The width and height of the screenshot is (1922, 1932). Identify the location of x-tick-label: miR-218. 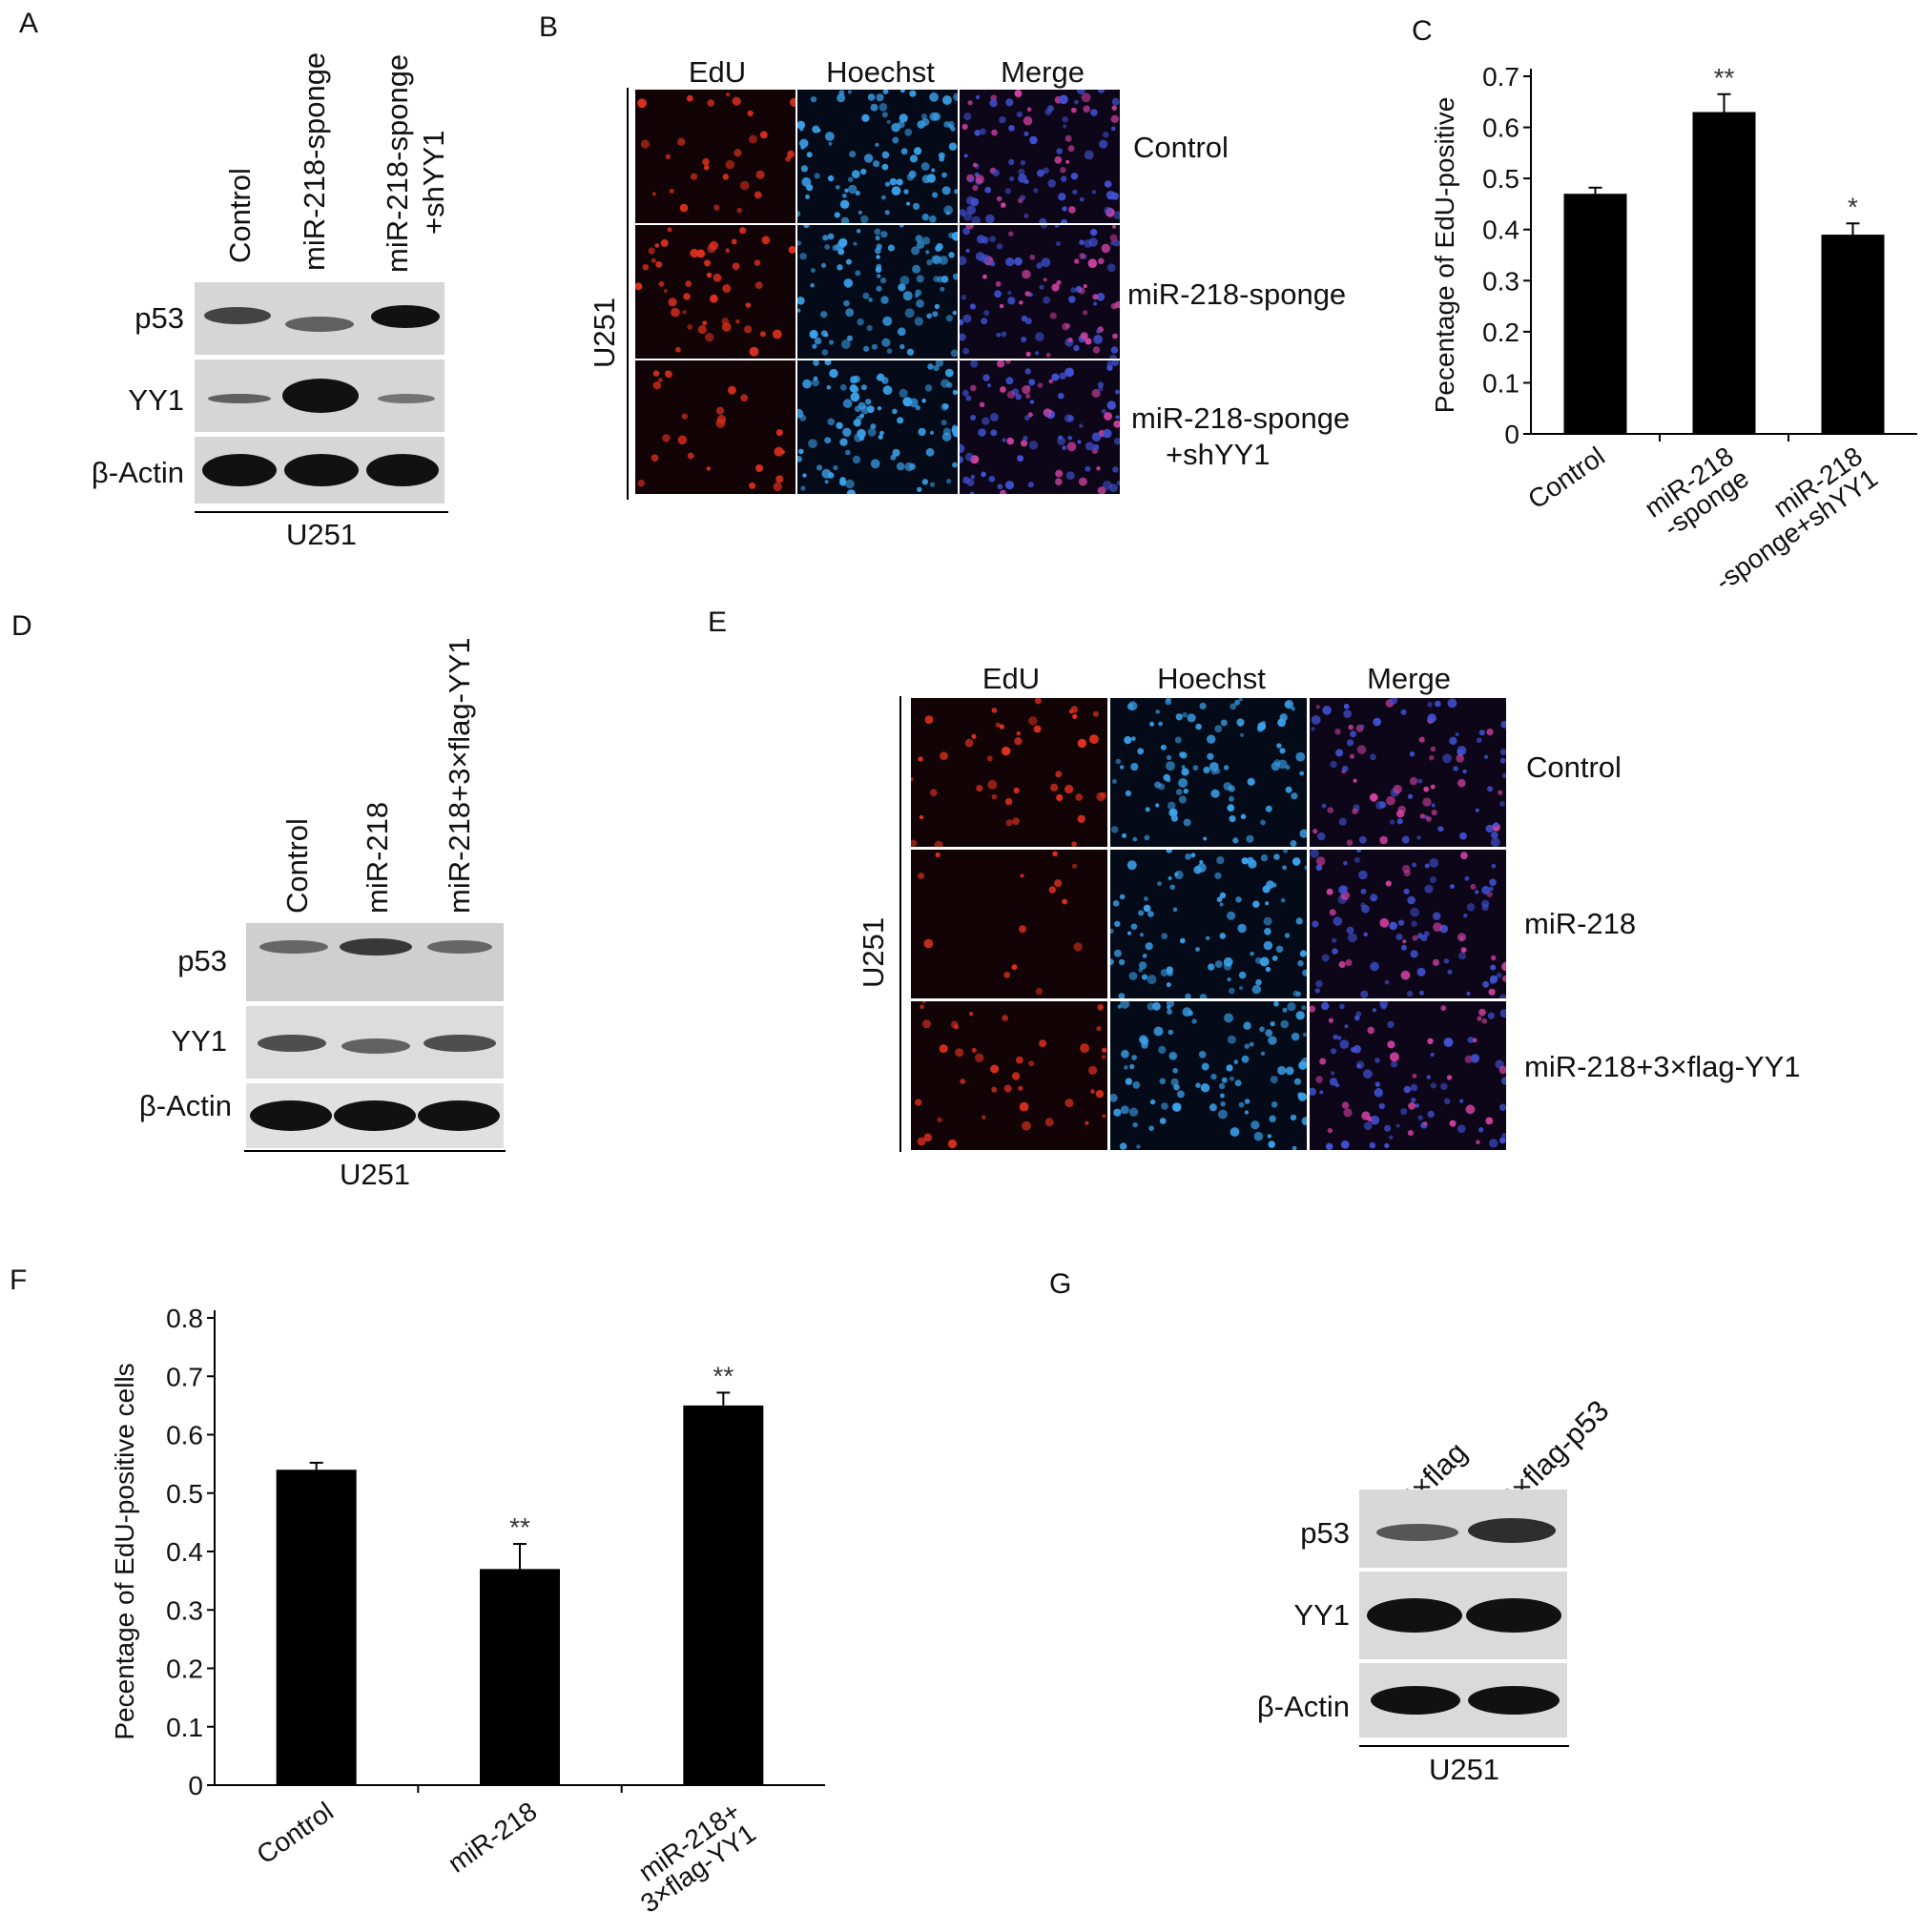
(492, 1838).